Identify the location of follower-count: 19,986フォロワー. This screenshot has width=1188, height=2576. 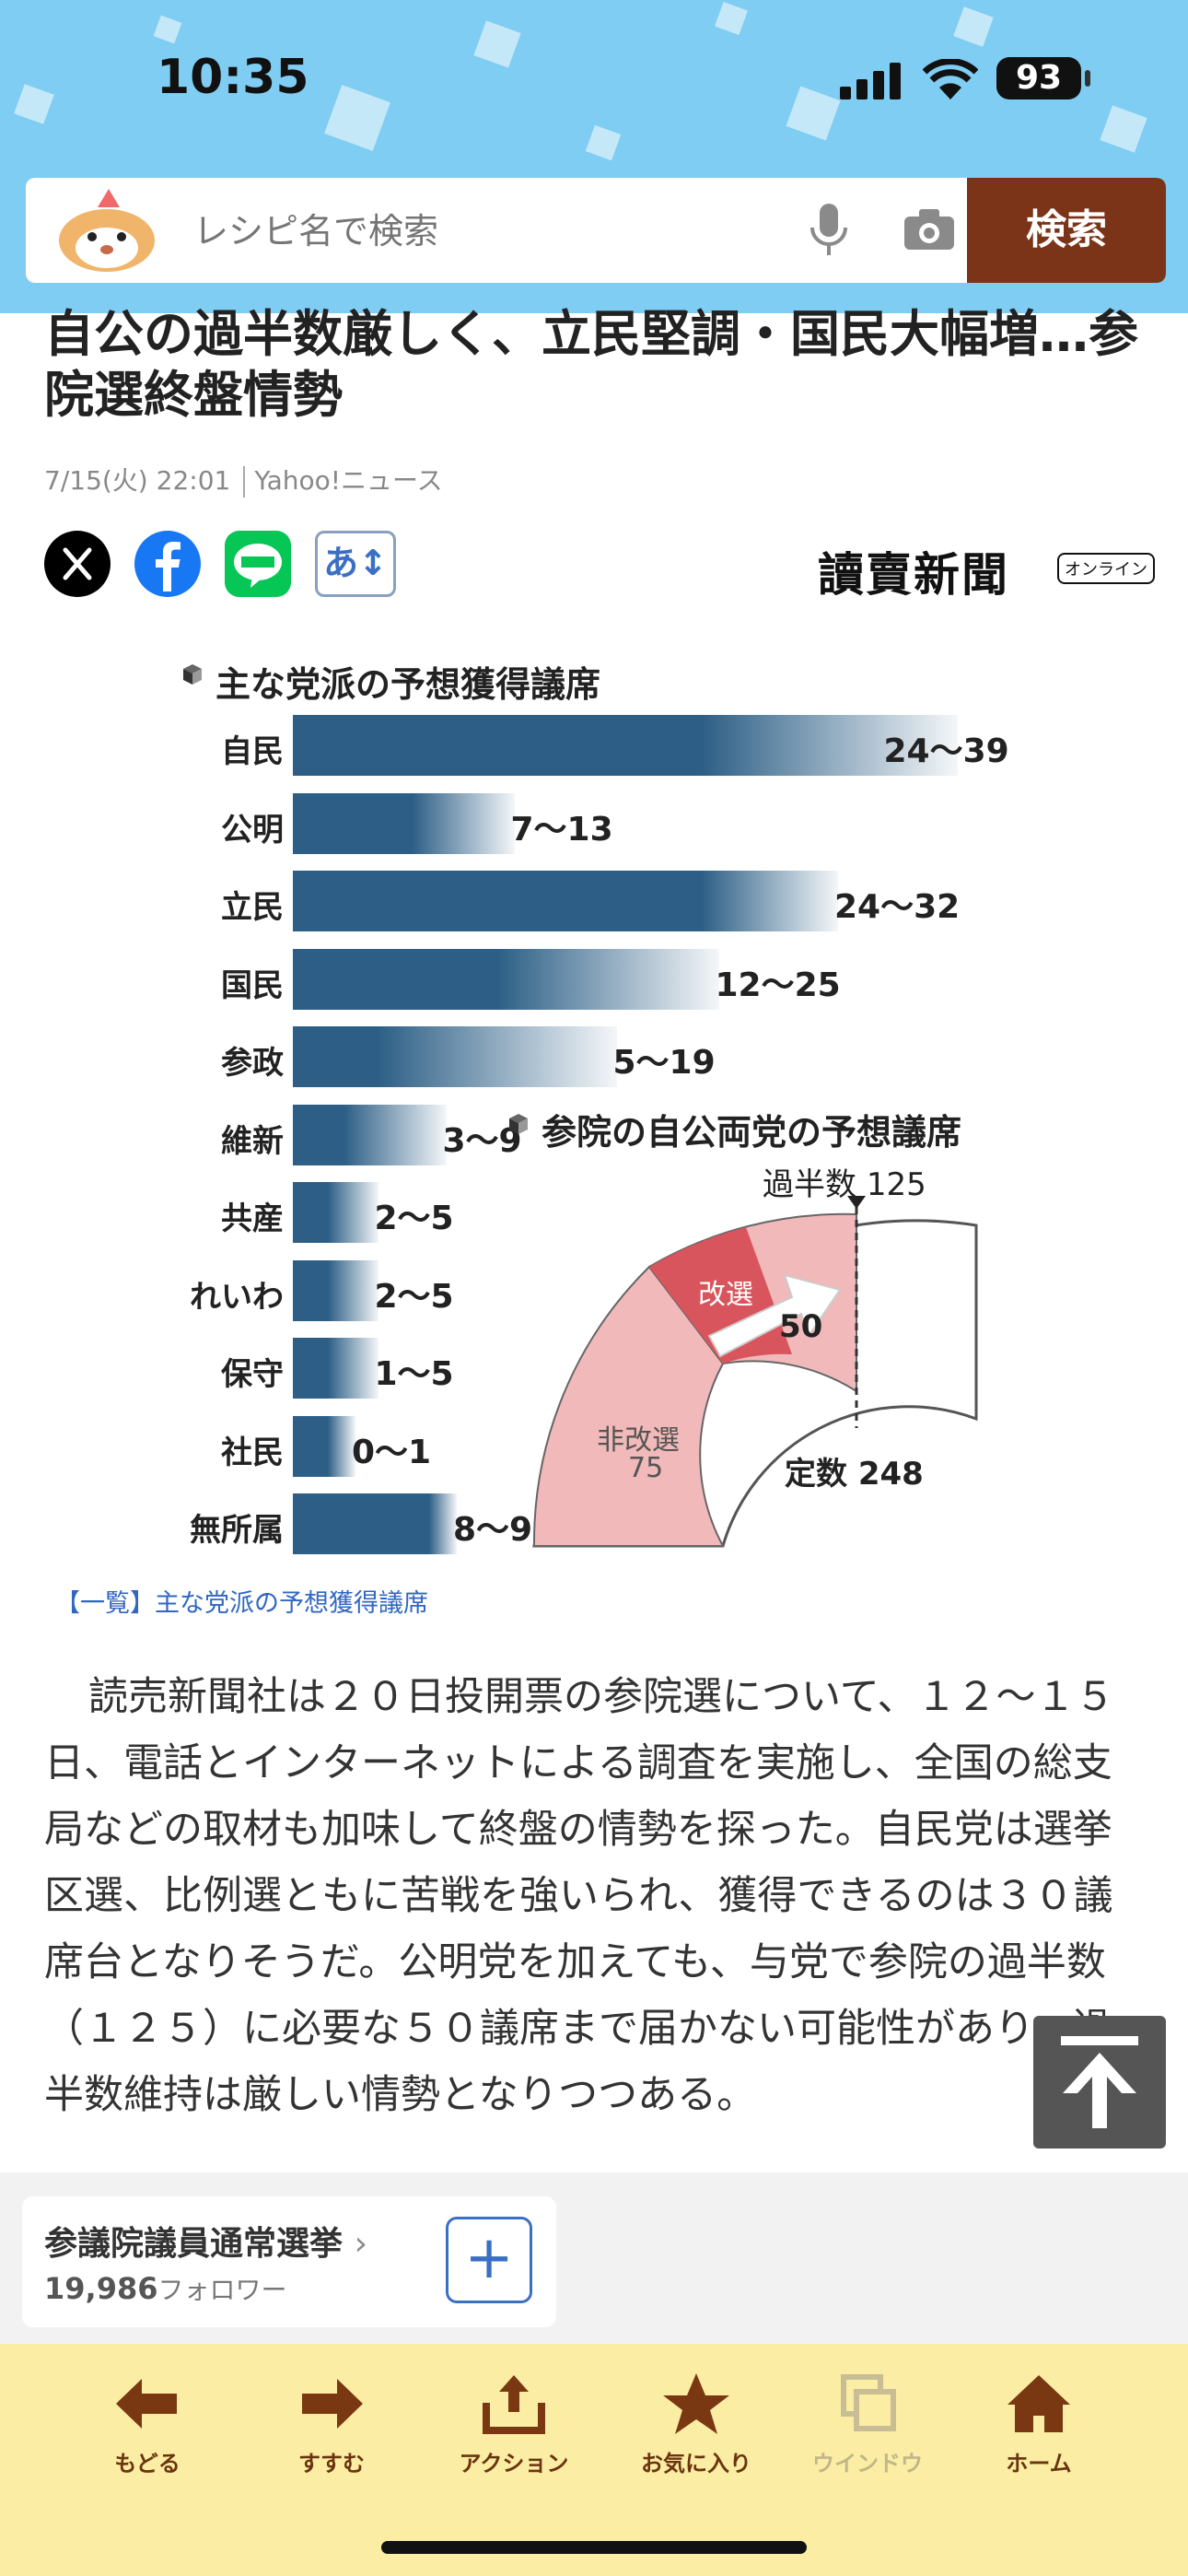
(165, 2288).